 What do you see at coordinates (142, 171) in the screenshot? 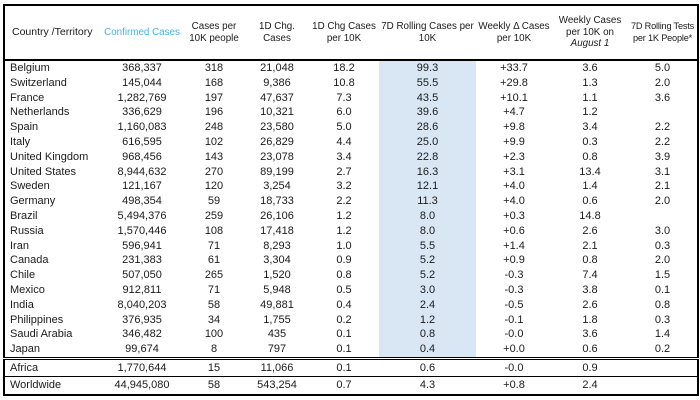
I see `value-cell-confirmed-cases: 8,944,632` at bounding box center [142, 171].